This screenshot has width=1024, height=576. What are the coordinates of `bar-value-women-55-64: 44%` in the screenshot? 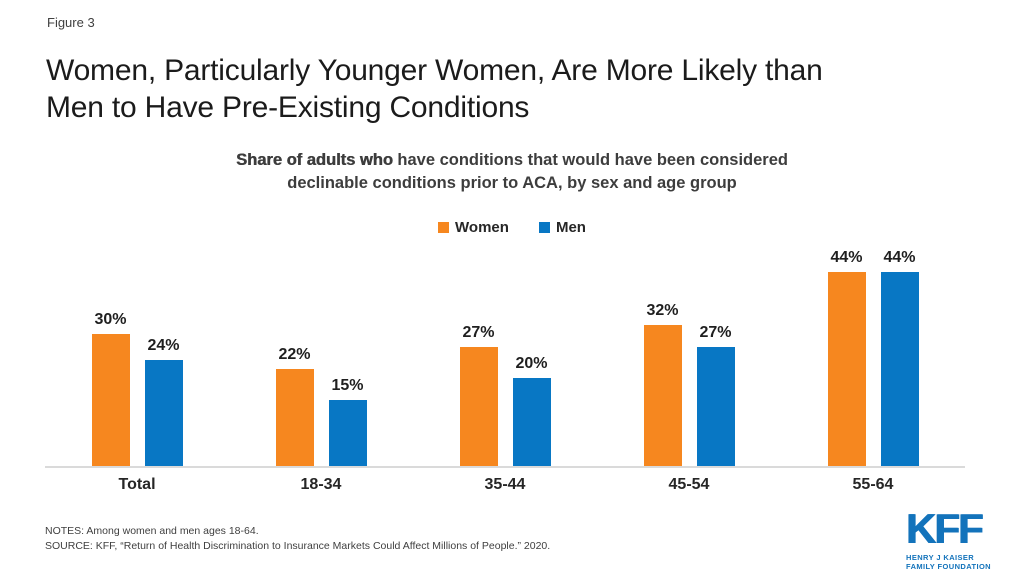 It's located at (846, 258).